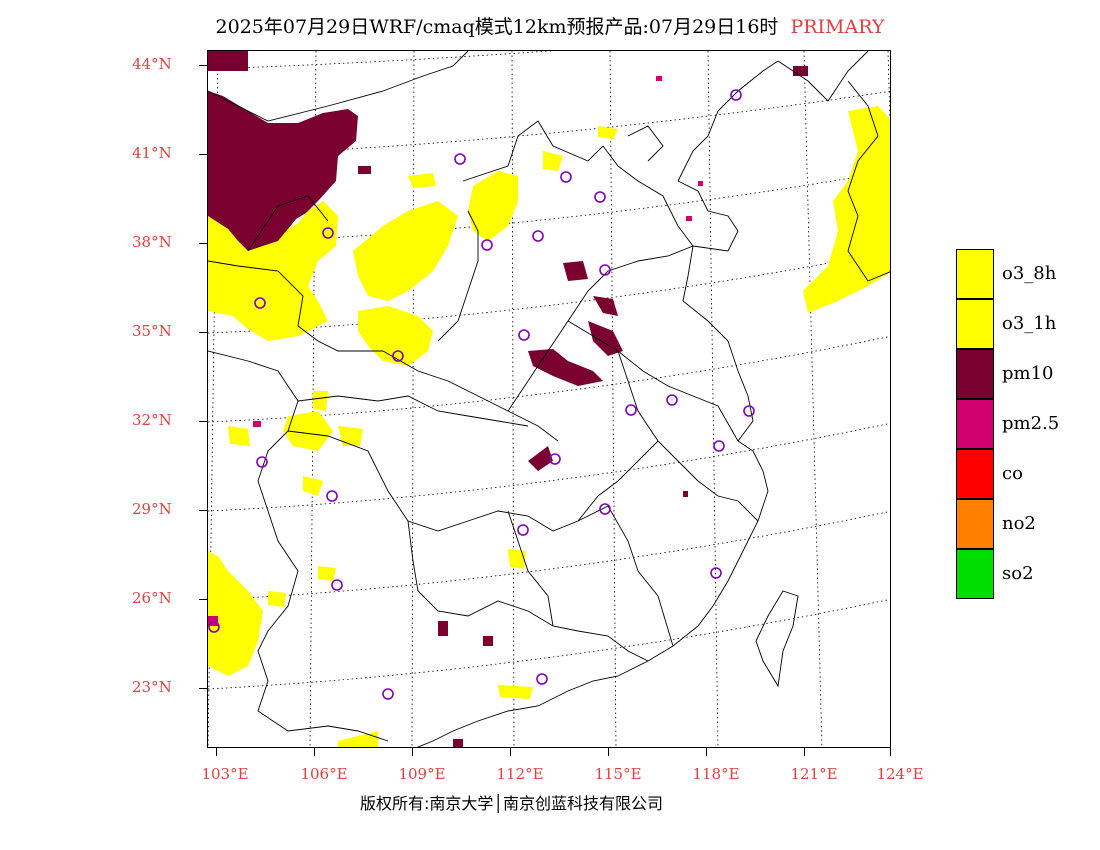 The image size is (1100, 850). I want to click on lat-label-26: 26°N, so click(152, 598).